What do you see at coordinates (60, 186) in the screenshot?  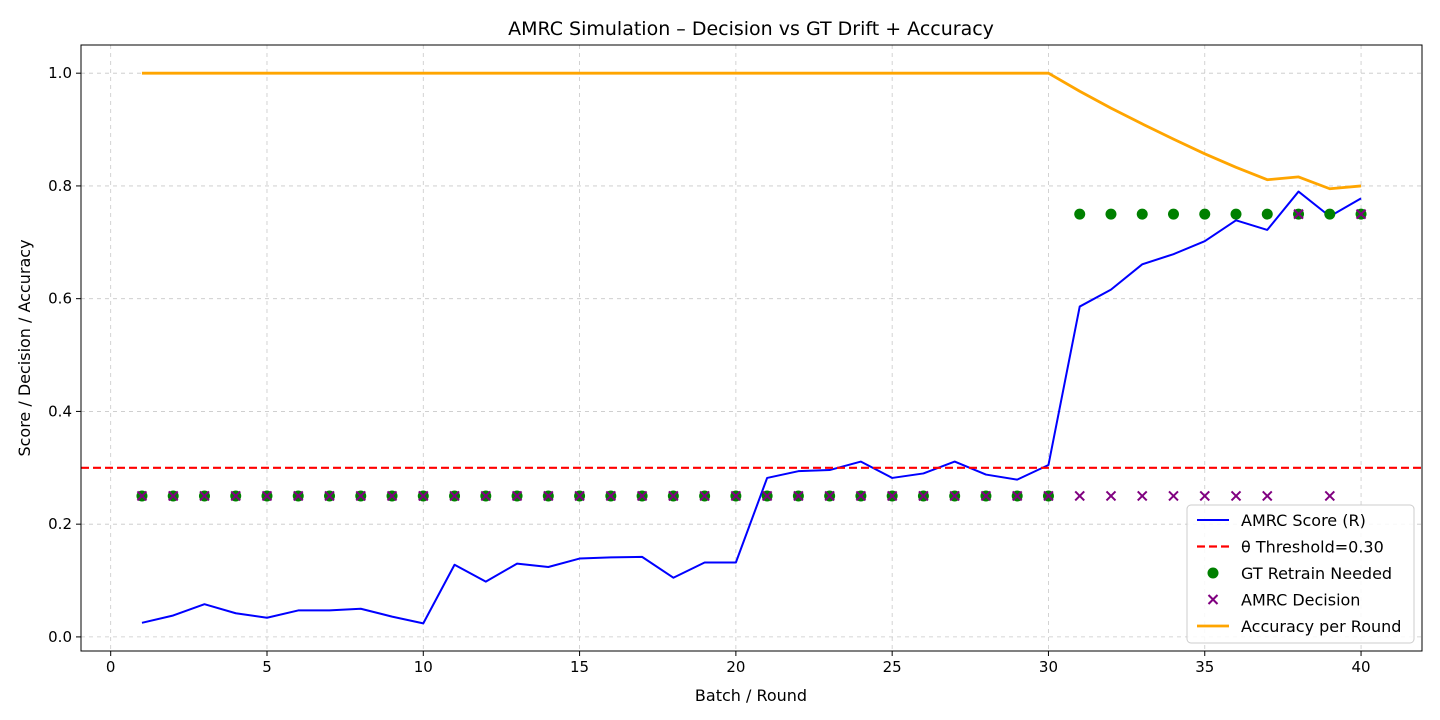 I see `y-tick-label: 0.8` at bounding box center [60, 186].